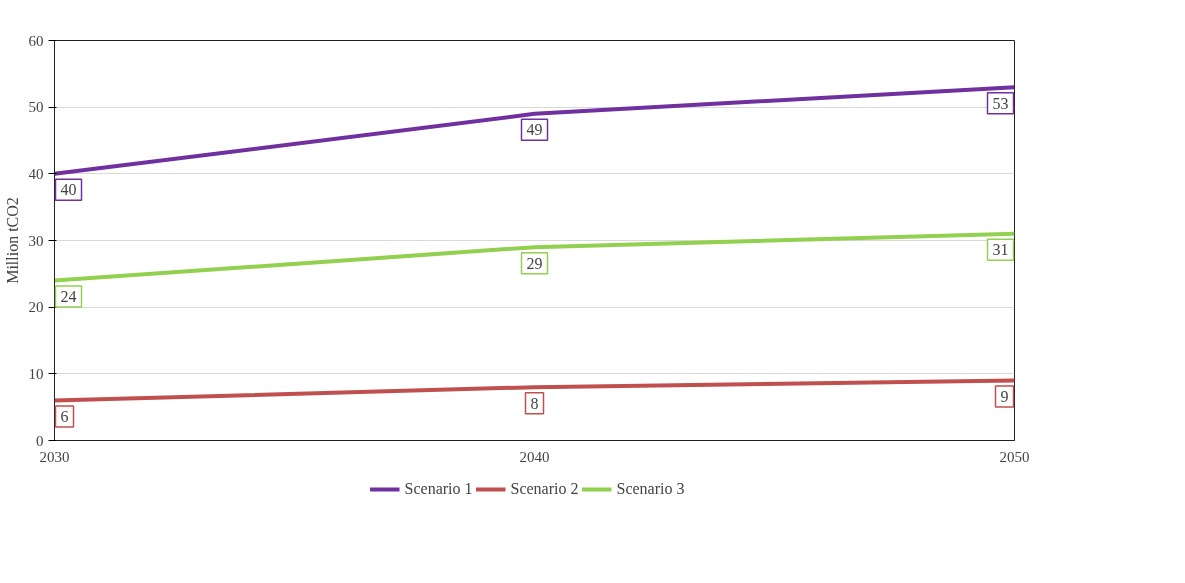  Describe the element at coordinates (36, 307) in the screenshot. I see `y-tick-label: 20` at that location.